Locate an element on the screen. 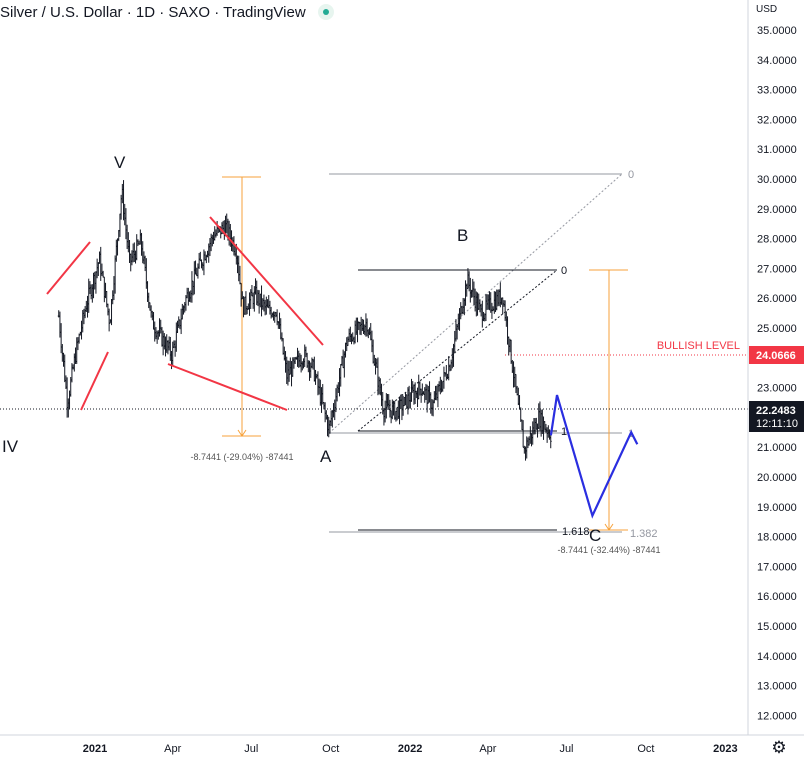  fib-lower-label-1618: 1.618 is located at coordinates (576, 532).